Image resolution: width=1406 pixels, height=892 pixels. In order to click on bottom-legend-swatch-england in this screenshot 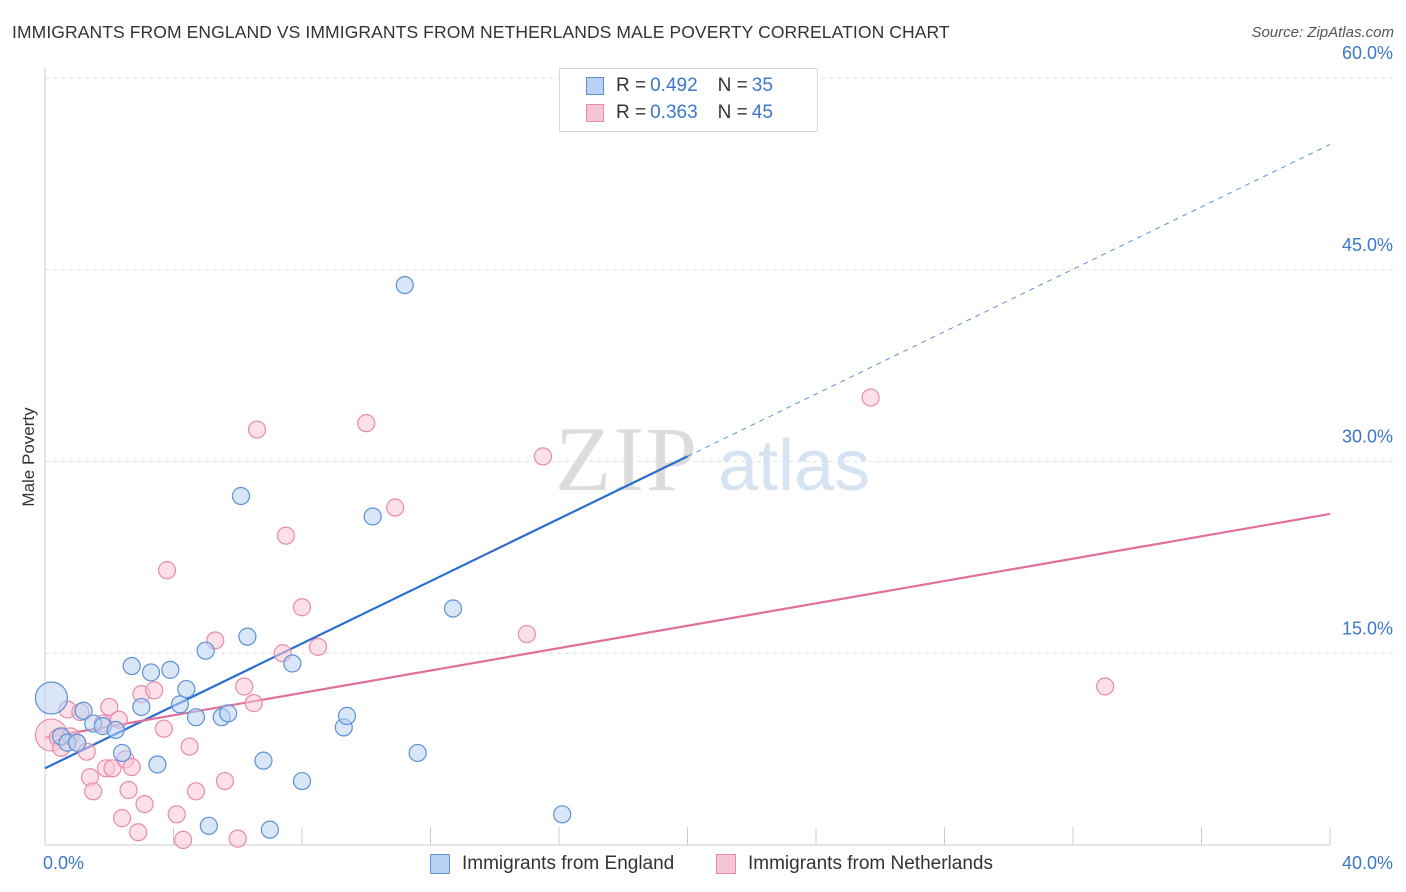, I will do `click(440, 864)`.